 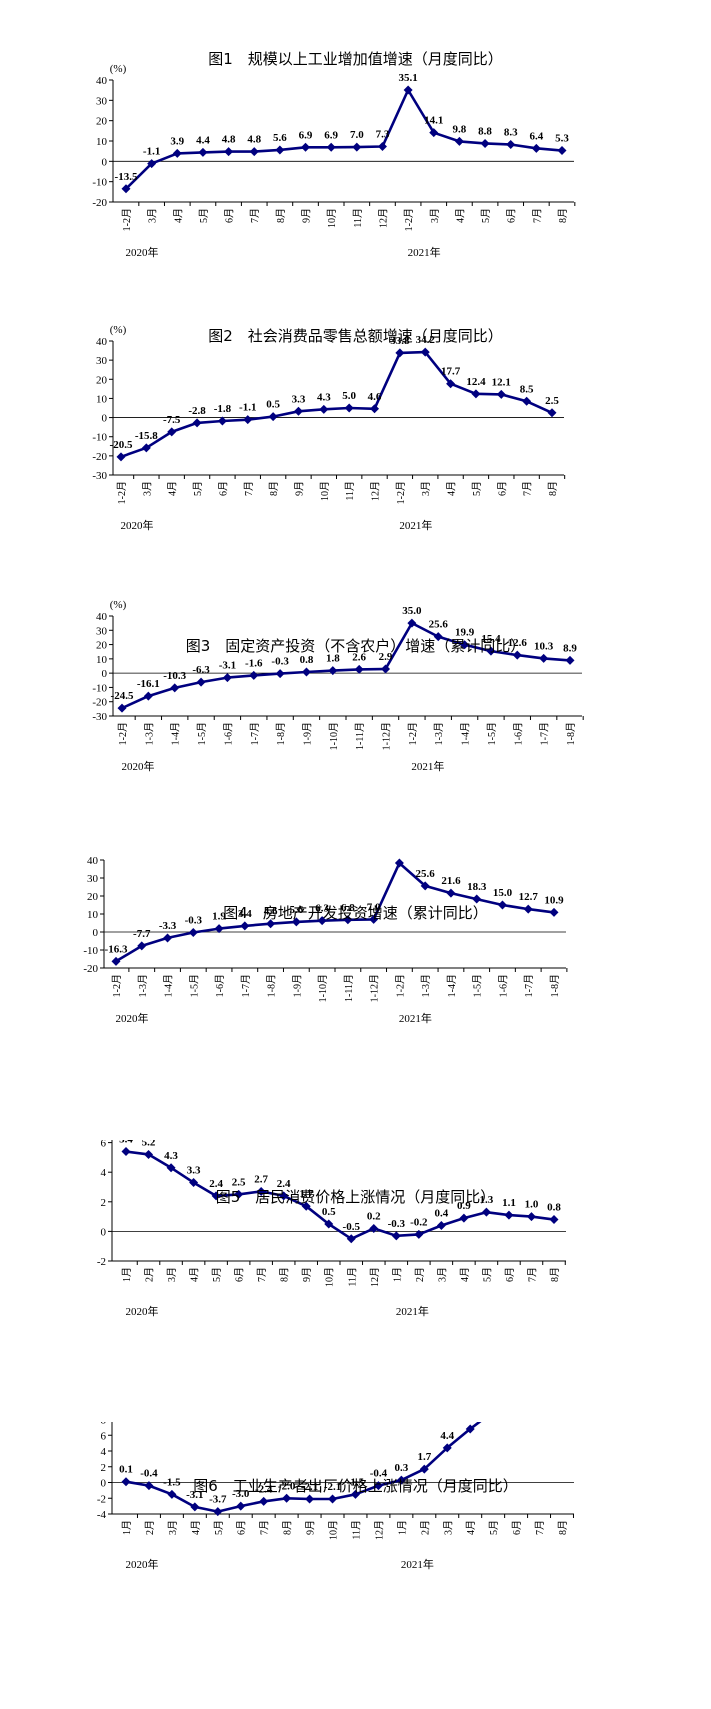 What do you see at coordinates (132, 1018) in the screenshot?
I see `year-label: 2020年` at bounding box center [132, 1018].